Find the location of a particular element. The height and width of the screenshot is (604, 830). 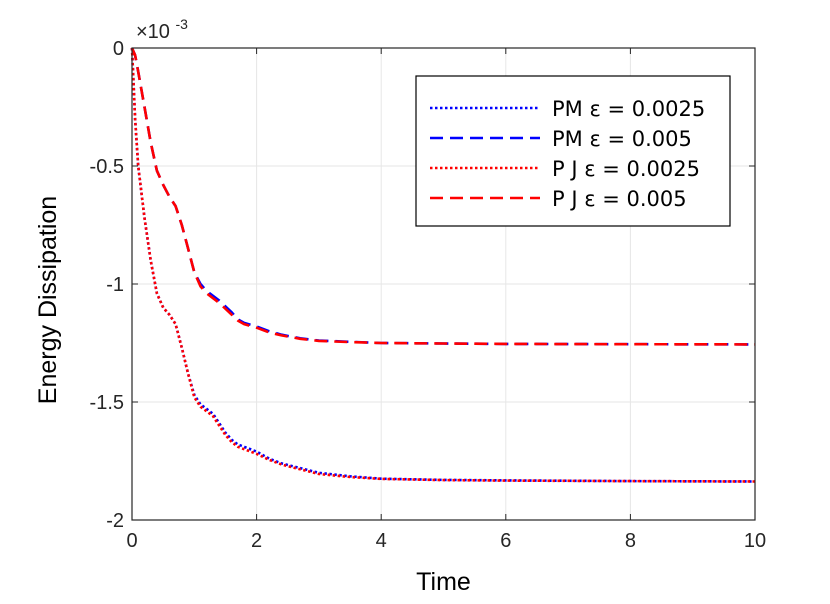

x-tick-label: 0 is located at coordinates (131, 541).